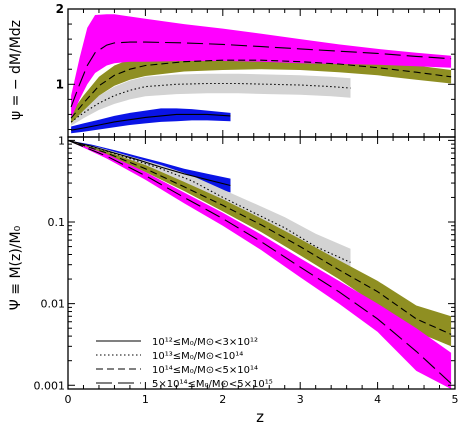  I want to click on x-axis-label: z, so click(260, 417).